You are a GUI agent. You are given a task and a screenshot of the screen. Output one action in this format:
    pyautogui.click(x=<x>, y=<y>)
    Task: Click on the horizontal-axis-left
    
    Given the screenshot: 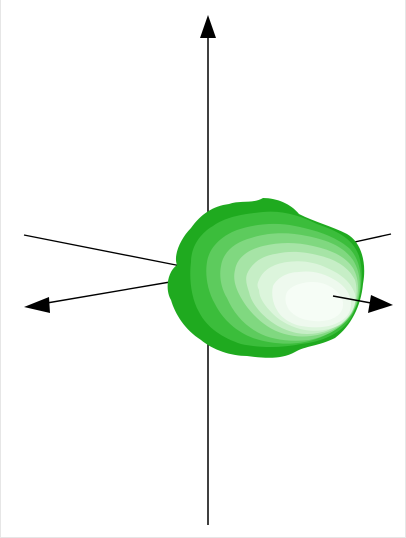 What is the action you would take?
    pyautogui.click(x=108, y=292)
    